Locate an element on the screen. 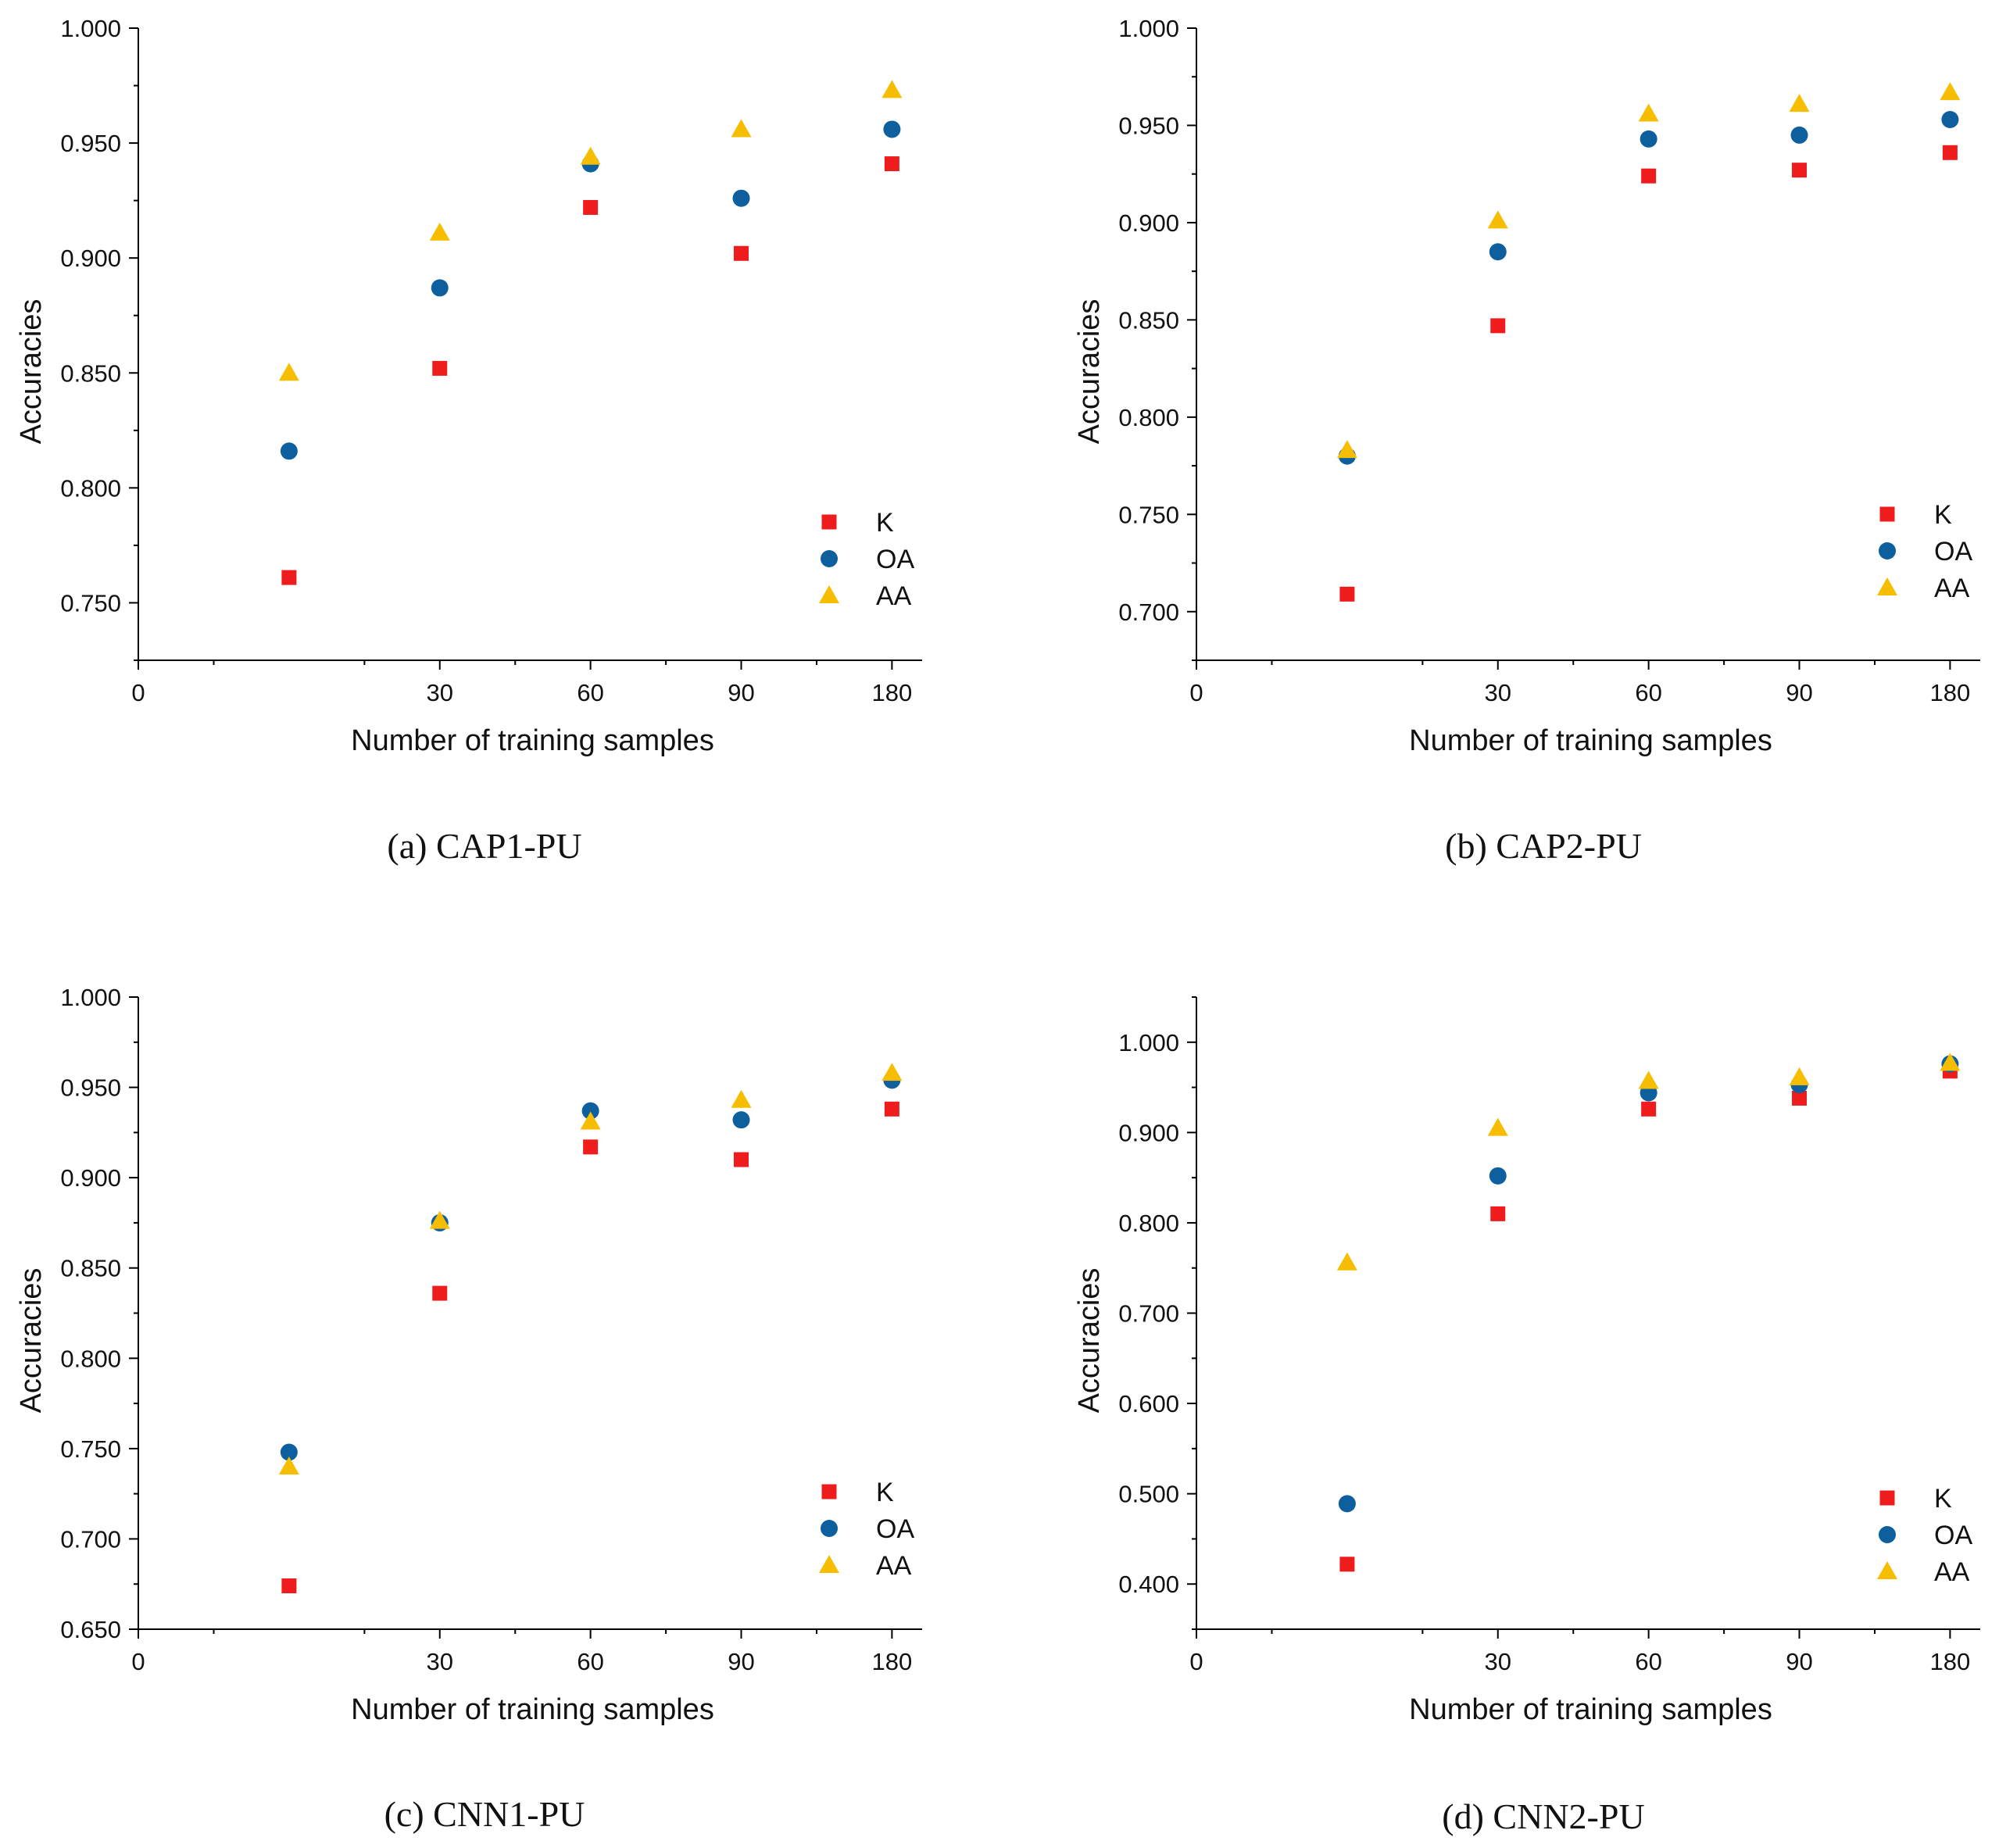  y-tick-label: 0.400 is located at coordinates (1148, 1584).